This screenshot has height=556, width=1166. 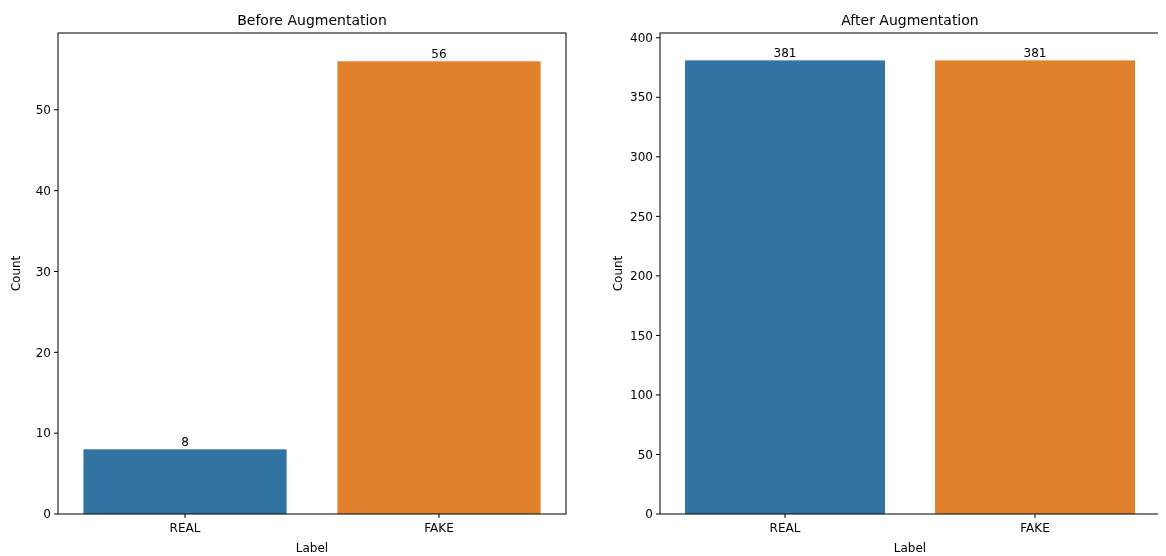 I want to click on y-tick-label: 400, so click(x=641, y=37).